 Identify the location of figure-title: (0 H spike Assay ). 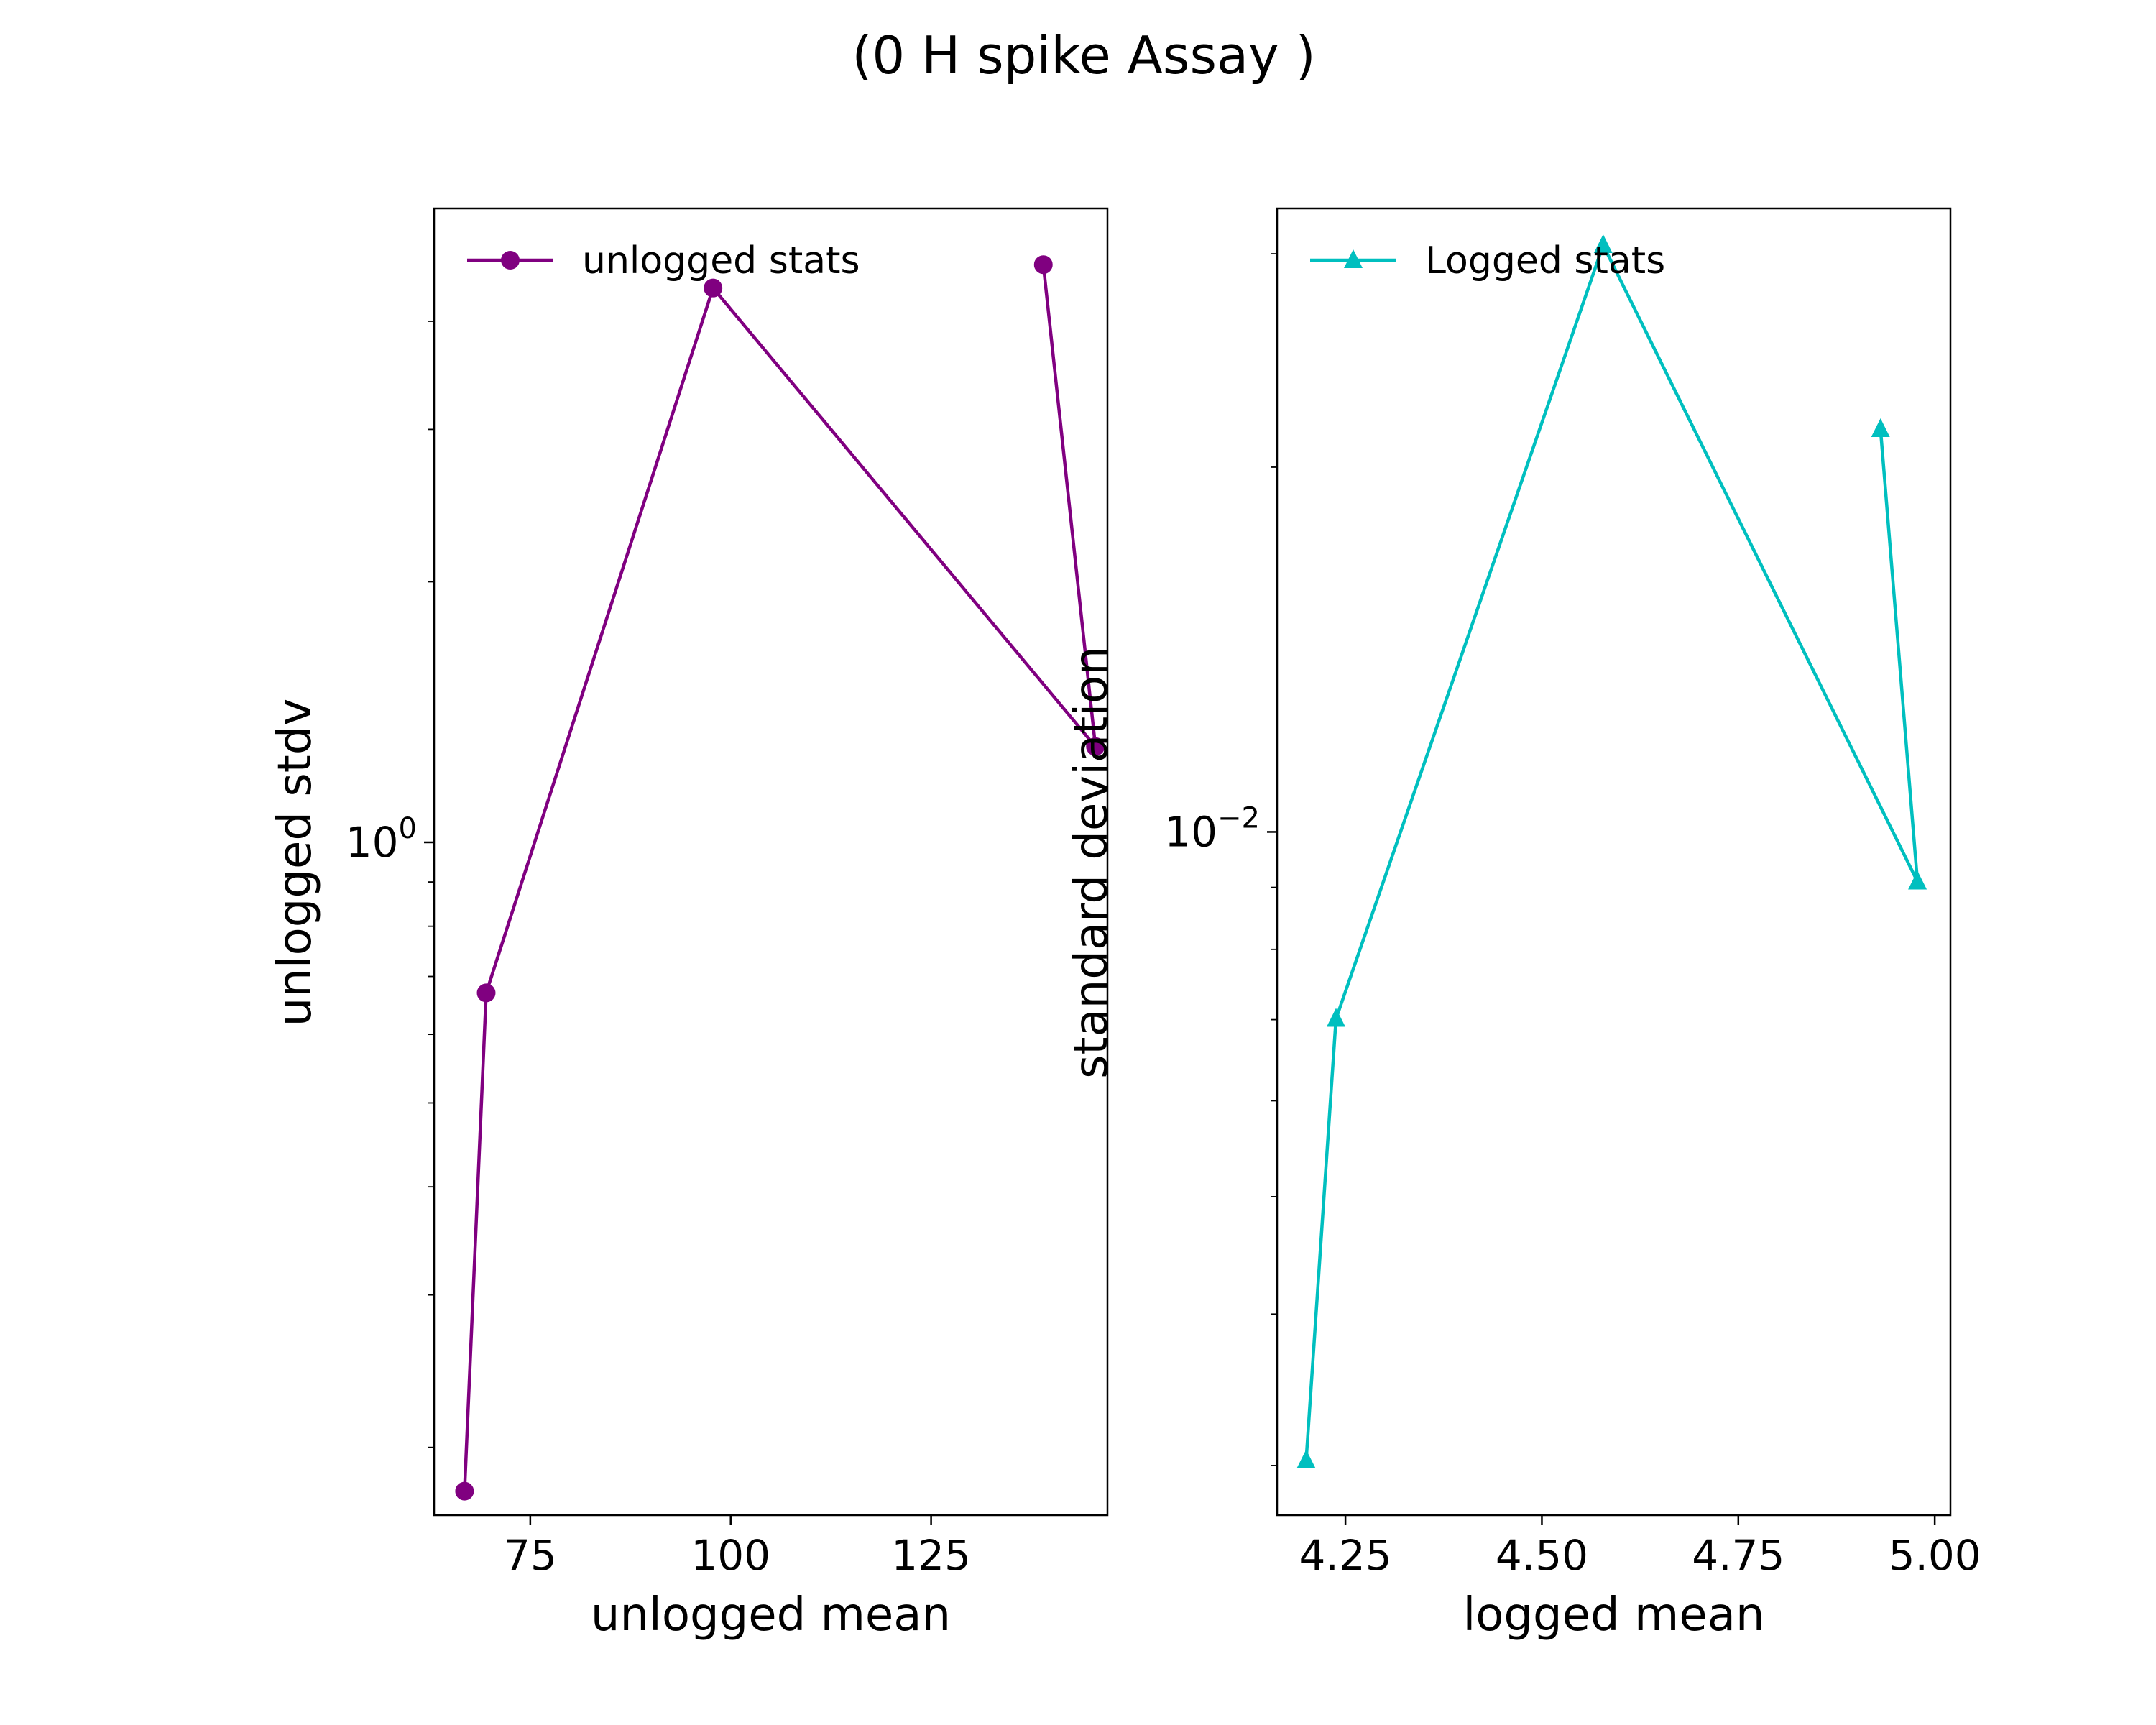
(1083, 55).